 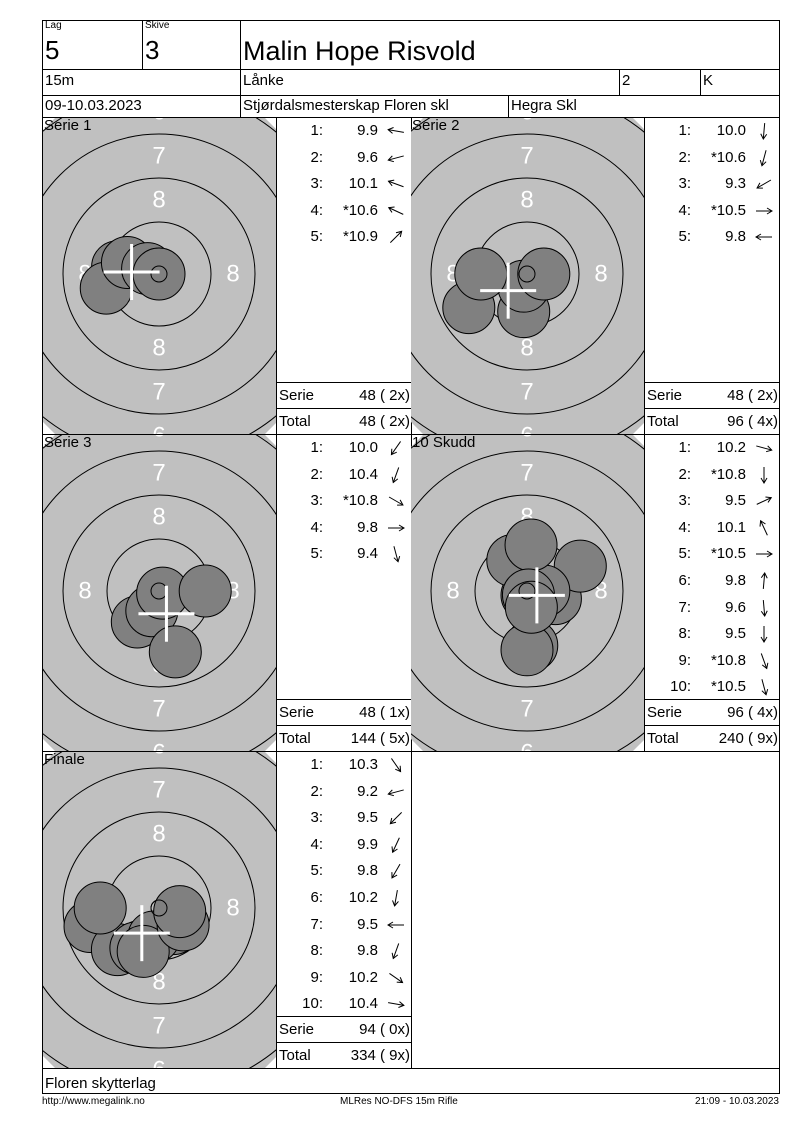 What do you see at coordinates (344, 792) in the screenshot?
I see `shot-row: 2: 9.2` at bounding box center [344, 792].